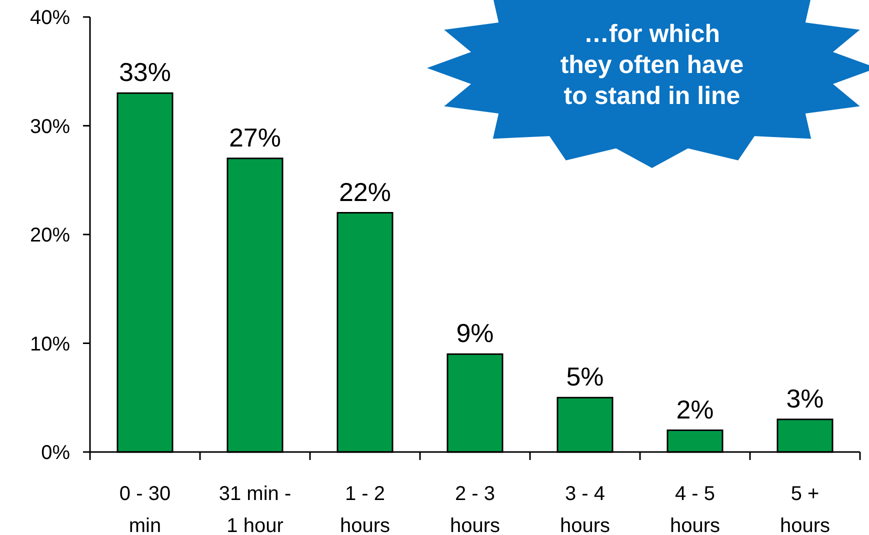 Image resolution: width=869 pixels, height=535 pixels. I want to click on x-tick-label: 1 - 2 hours, so click(365, 509).